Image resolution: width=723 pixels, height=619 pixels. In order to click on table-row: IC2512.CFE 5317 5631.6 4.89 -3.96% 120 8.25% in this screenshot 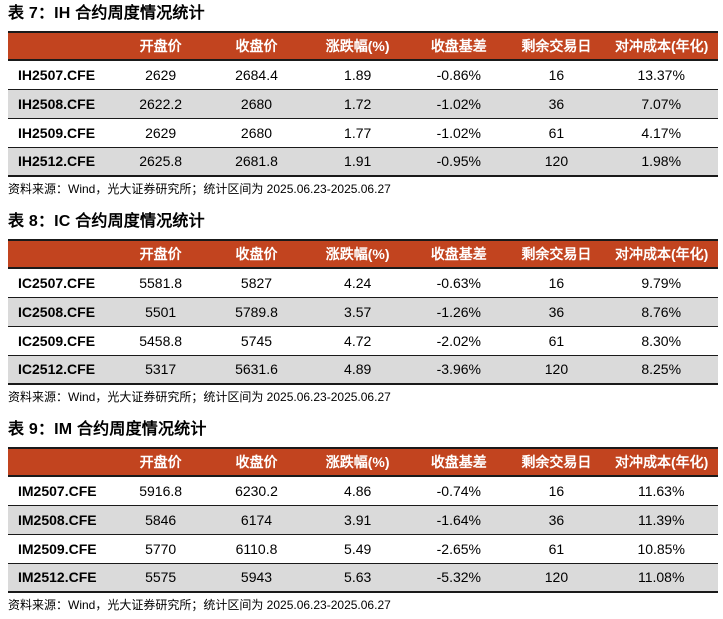, I will do `click(363, 369)`.